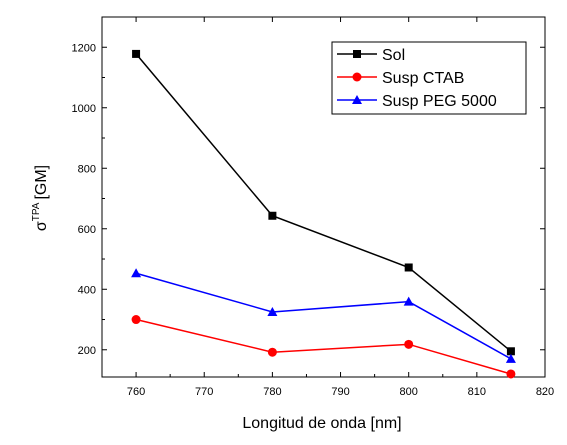 This screenshot has height=445, width=567. What do you see at coordinates (87, 230) in the screenshot?
I see `y-tick-label: 600` at bounding box center [87, 230].